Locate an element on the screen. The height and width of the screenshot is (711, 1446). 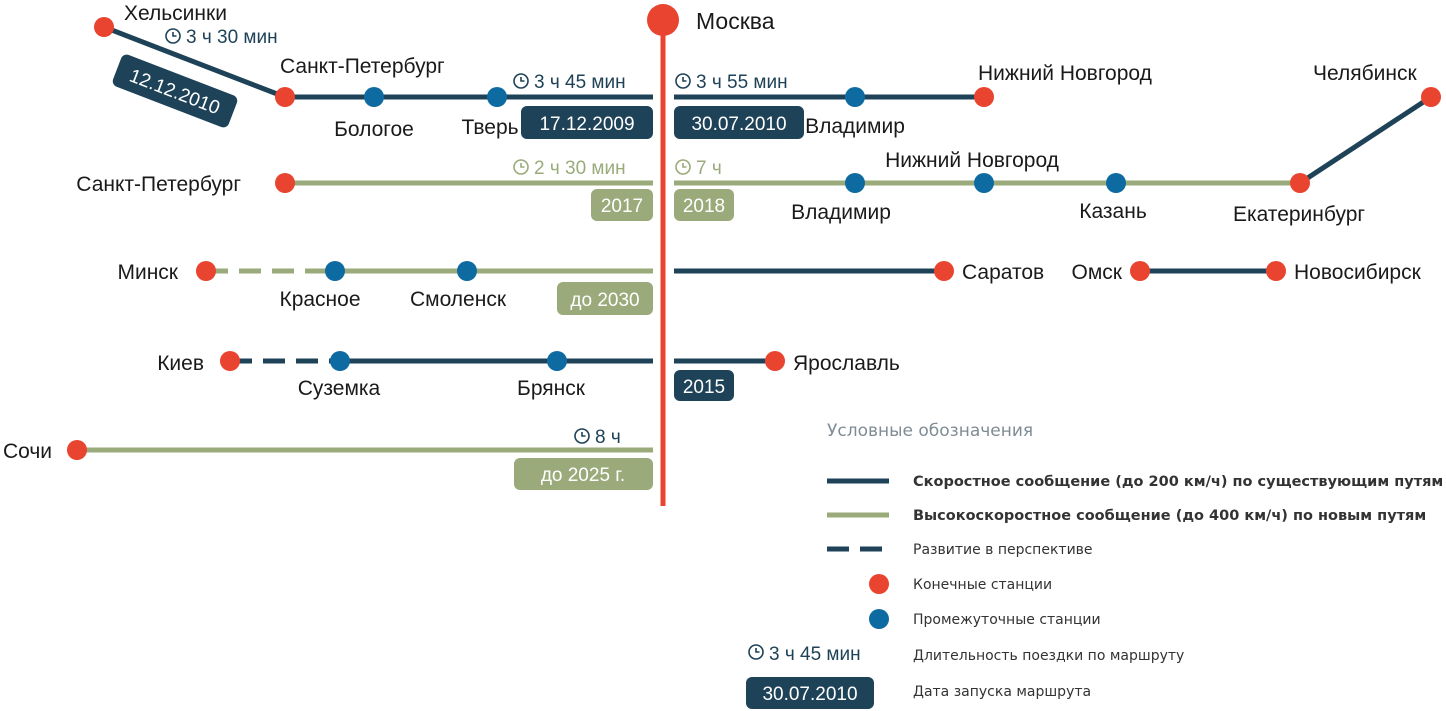
badge-spb-date-text: 17.12.2009 is located at coordinates (586, 124).